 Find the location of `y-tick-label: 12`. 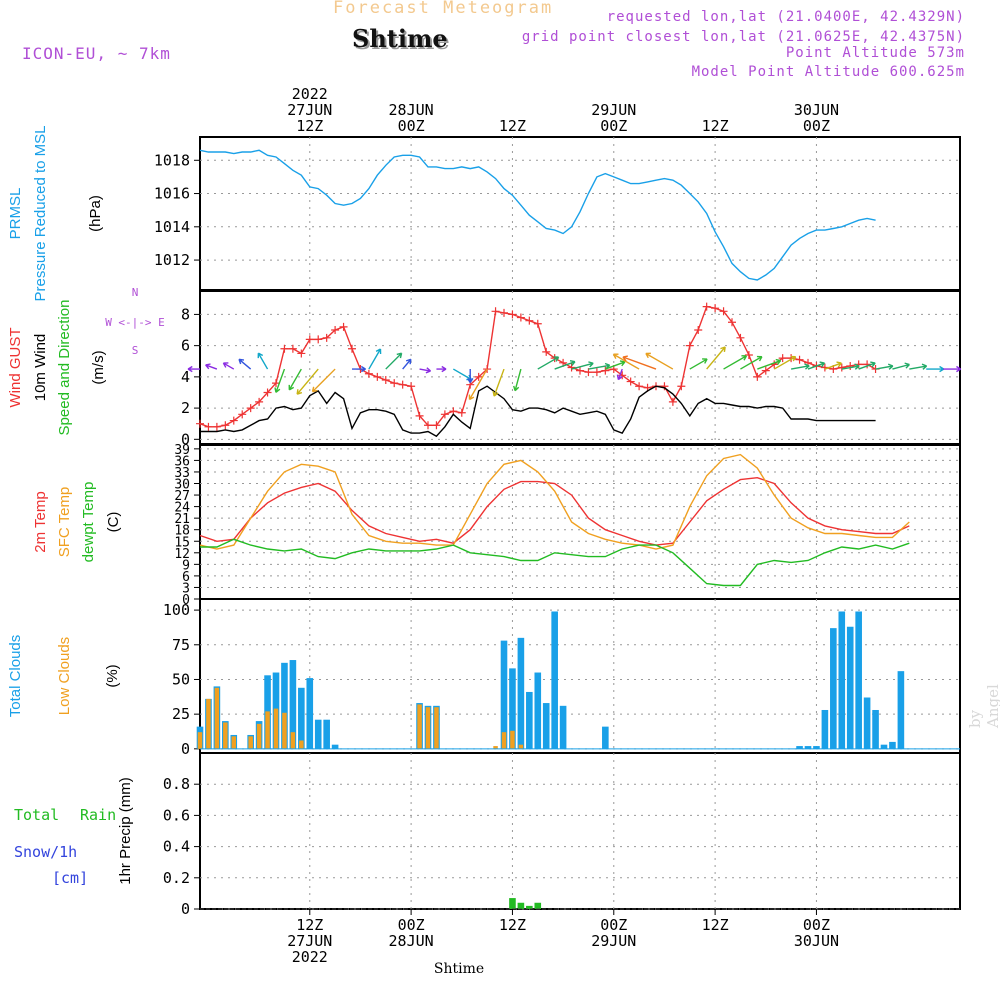

y-tick-label: 12 is located at coordinates (182, 554).